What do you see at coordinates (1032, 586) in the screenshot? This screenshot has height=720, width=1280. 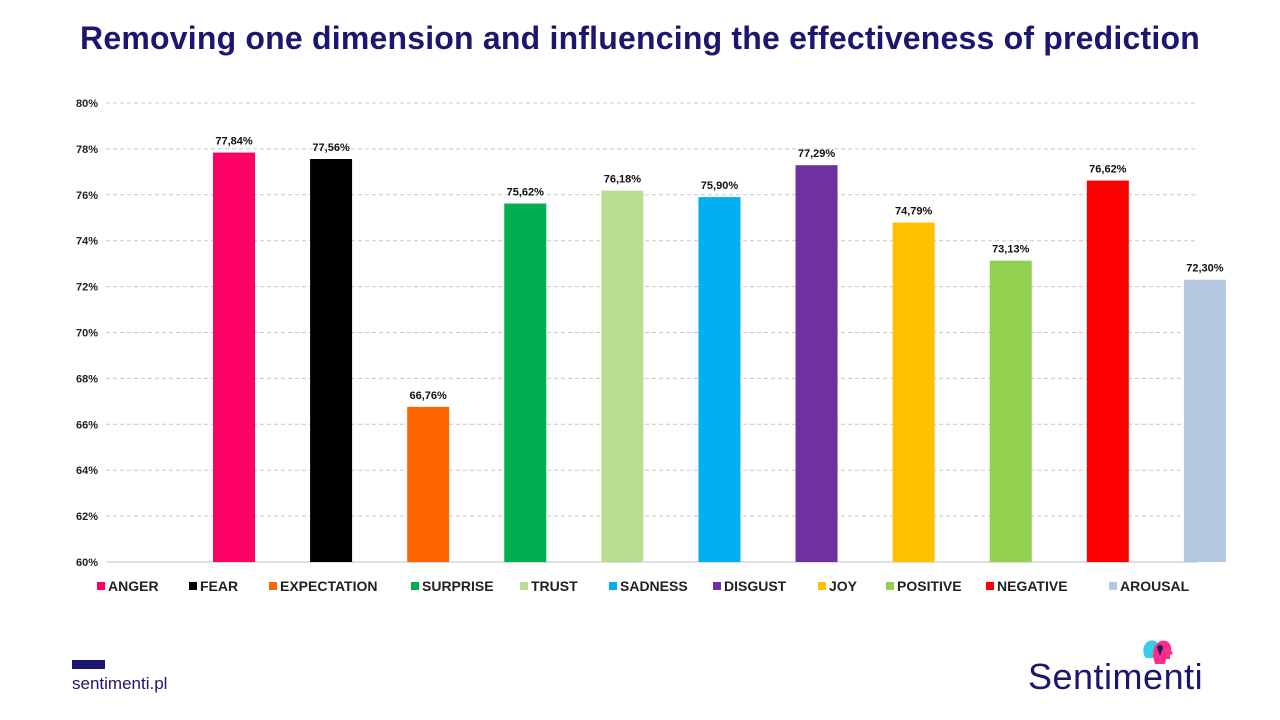 I see `legend-label: NEGATIVE` at bounding box center [1032, 586].